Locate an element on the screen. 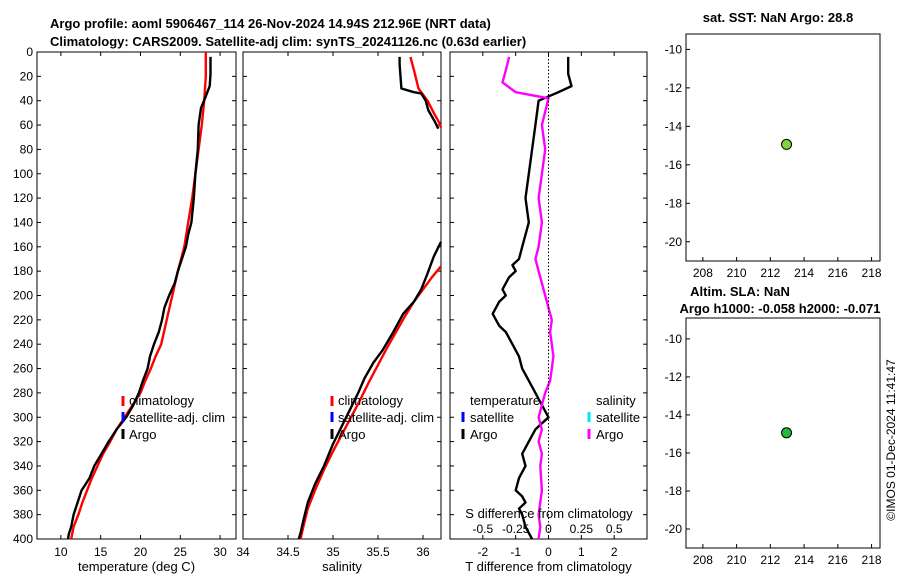 The height and width of the screenshot is (580, 900). x-tick-label: 36 is located at coordinates (423, 552).